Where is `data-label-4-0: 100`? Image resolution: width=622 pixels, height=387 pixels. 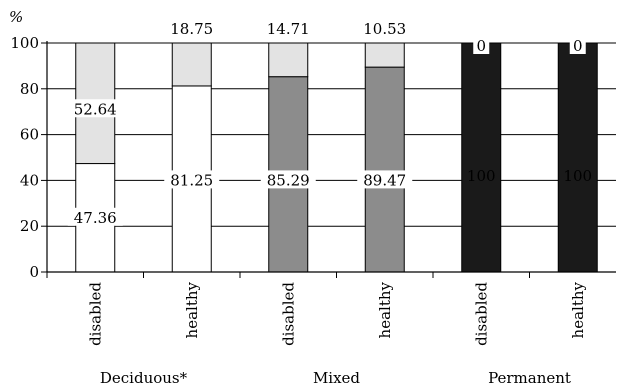 data-label-4-0: 100 is located at coordinates (481, 176).